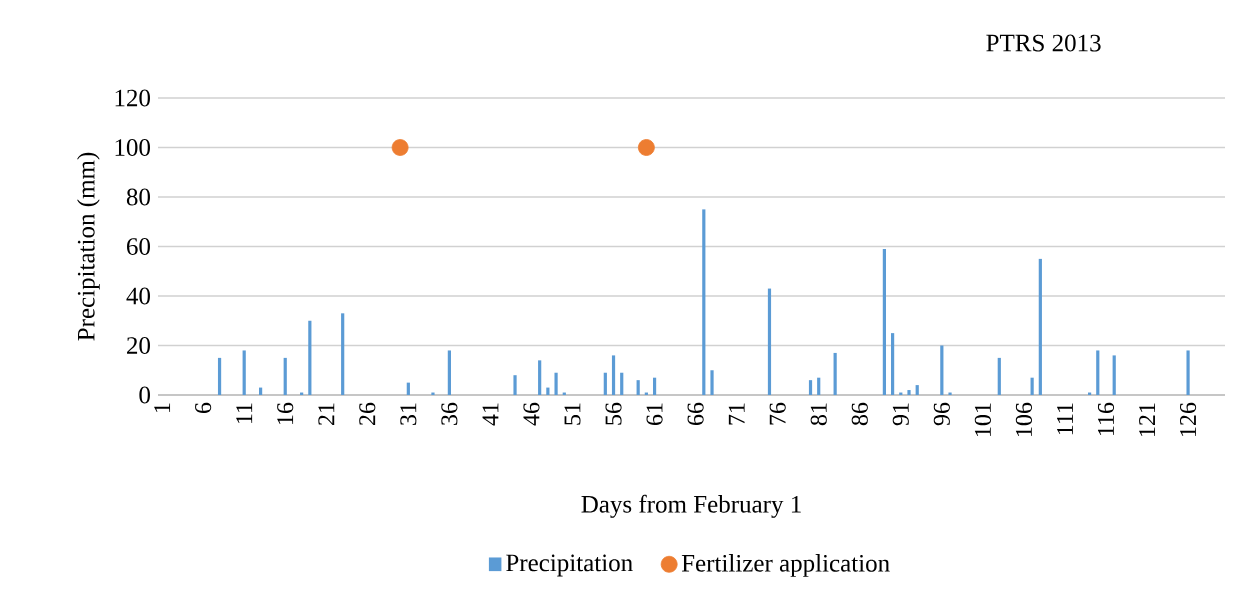  I want to click on y-axis-title: Precipitation (mm), so click(88, 246).